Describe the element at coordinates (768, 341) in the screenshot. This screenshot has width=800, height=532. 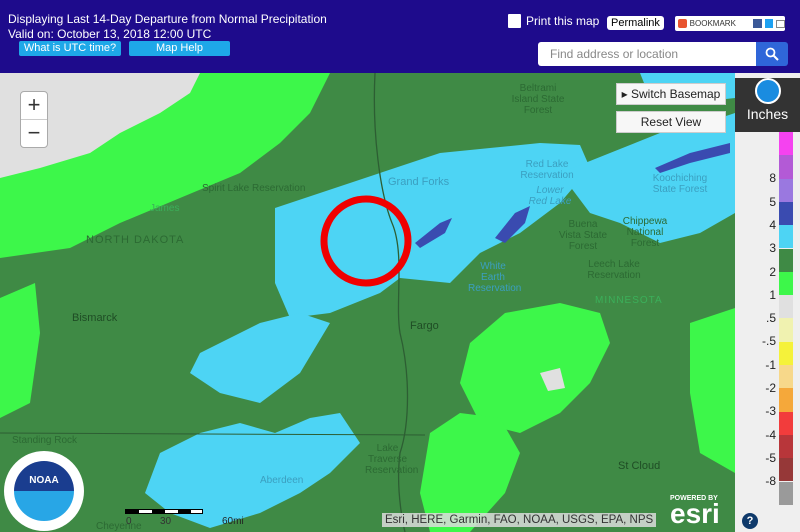
I see `legend-label: -.5` at that location.